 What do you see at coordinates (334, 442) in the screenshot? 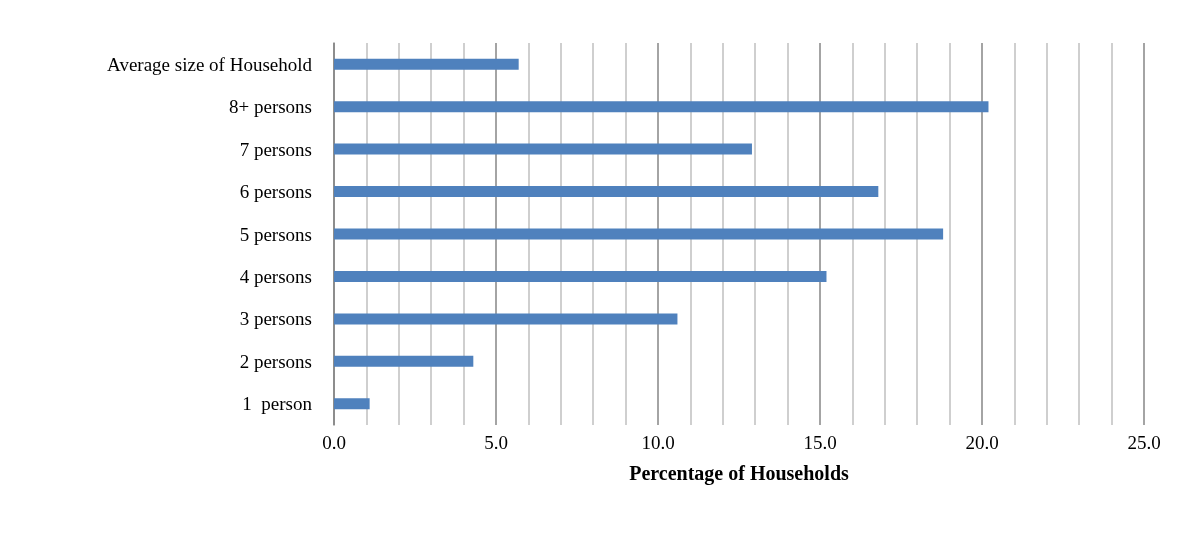
I see `x-tick-label: 0.0` at bounding box center [334, 442].